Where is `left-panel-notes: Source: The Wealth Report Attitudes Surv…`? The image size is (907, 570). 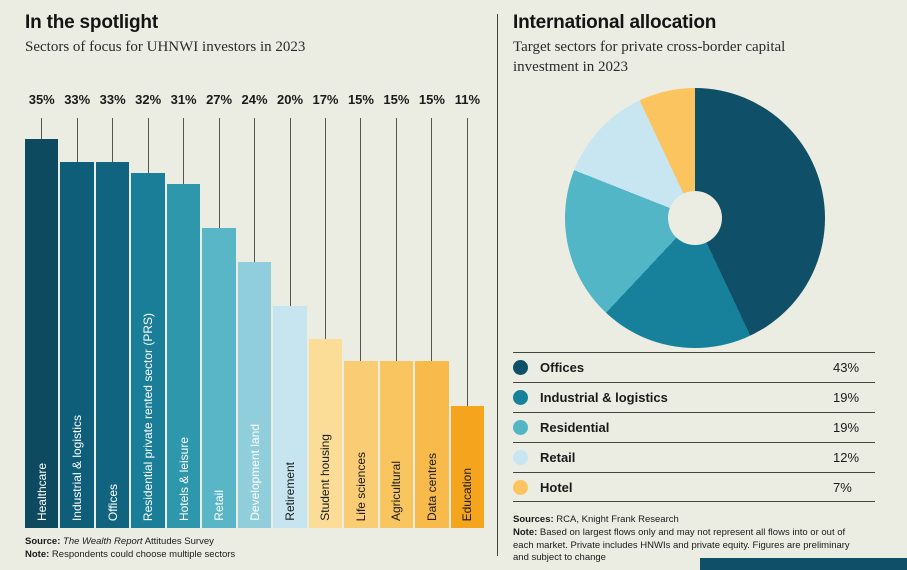 left-panel-notes: Source: The Wealth Report Attitudes Surv… is located at coordinates (130, 549).